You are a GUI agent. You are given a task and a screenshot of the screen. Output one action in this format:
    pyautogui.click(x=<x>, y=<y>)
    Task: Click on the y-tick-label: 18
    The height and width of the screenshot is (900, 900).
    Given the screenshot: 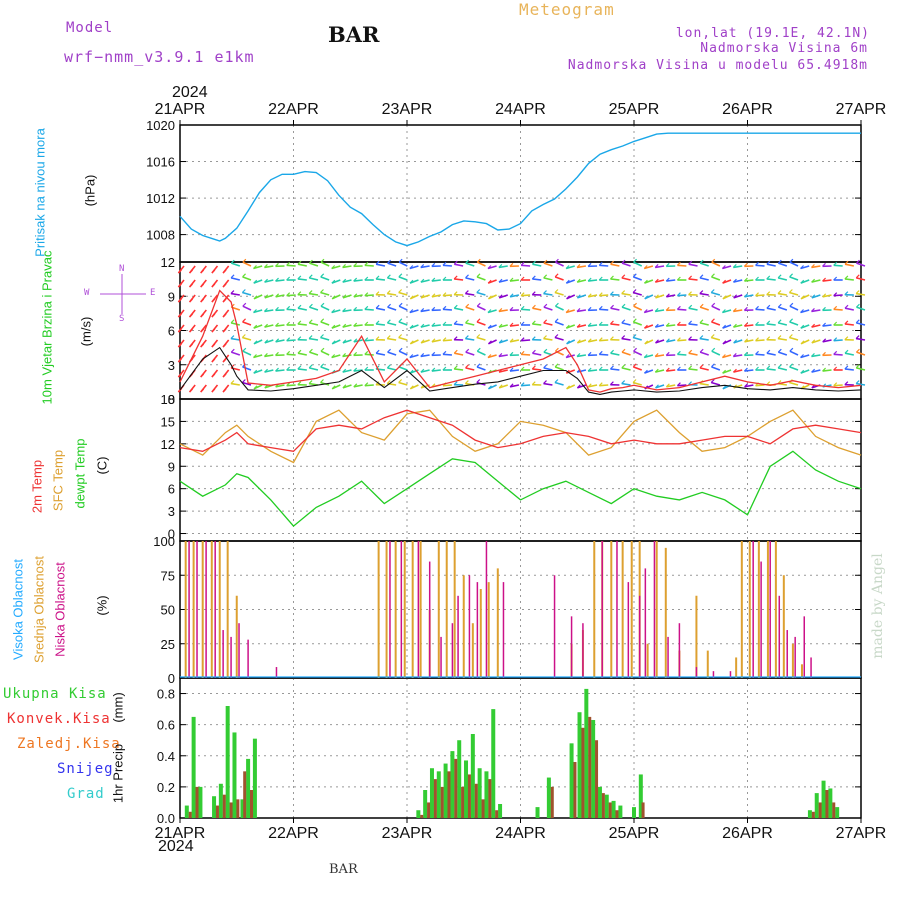 What is the action you would take?
    pyautogui.click(x=168, y=399)
    